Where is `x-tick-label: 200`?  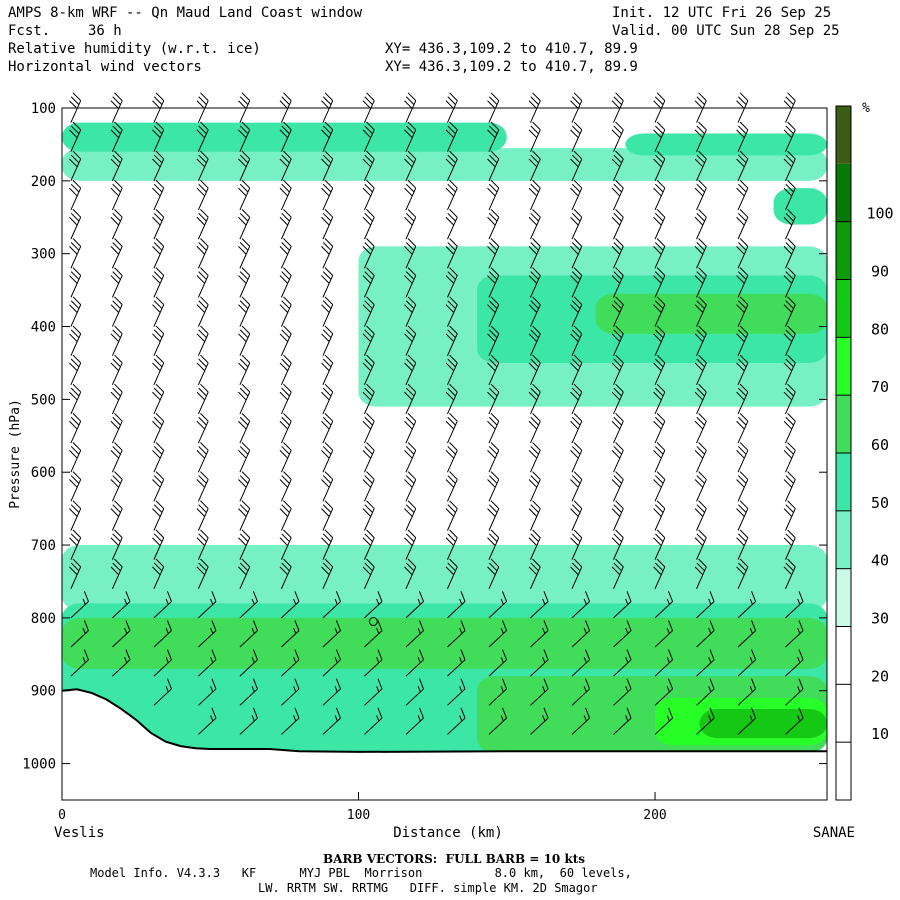
x-tick-label: 200 is located at coordinates (654, 815).